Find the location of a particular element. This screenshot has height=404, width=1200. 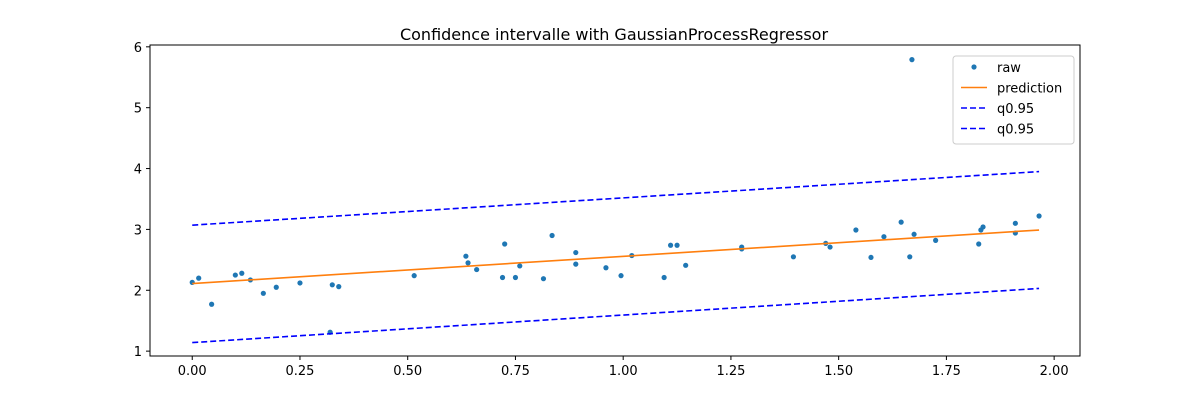

legend-box is located at coordinates (1013, 100).